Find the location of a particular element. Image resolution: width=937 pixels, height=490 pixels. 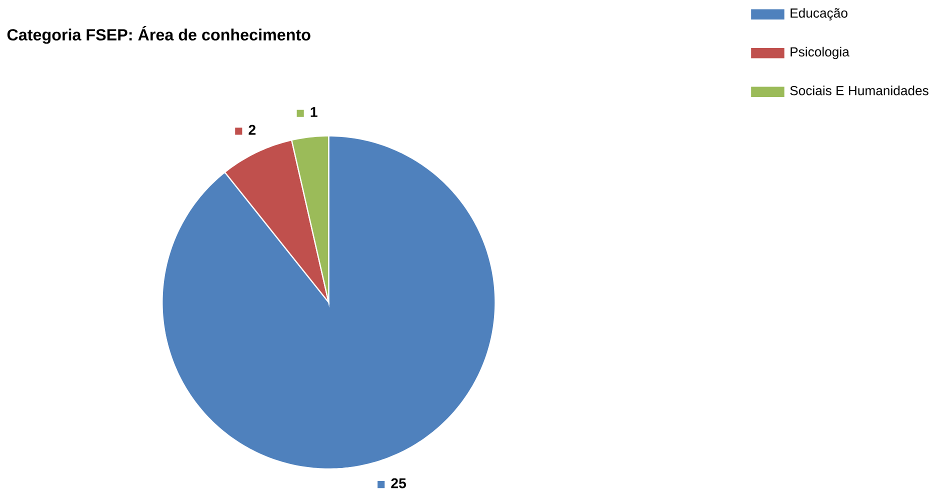

legend-label: Psicologia is located at coordinates (820, 52).